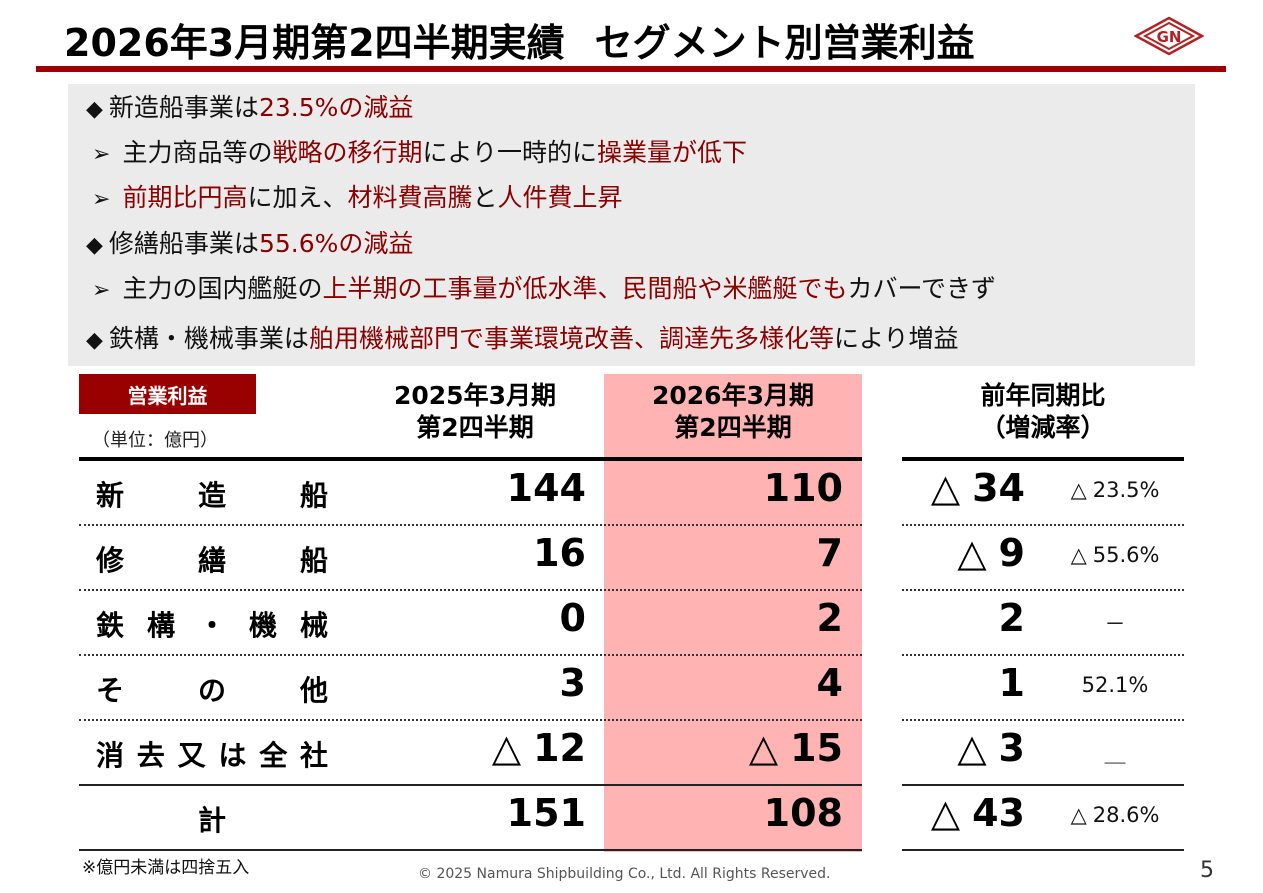  I want to click on summary-line: ➢ 主力の国内艦艇の上半期の工事量が低水準、民間船や米艦艇でもカバーできず, so click(544, 287).